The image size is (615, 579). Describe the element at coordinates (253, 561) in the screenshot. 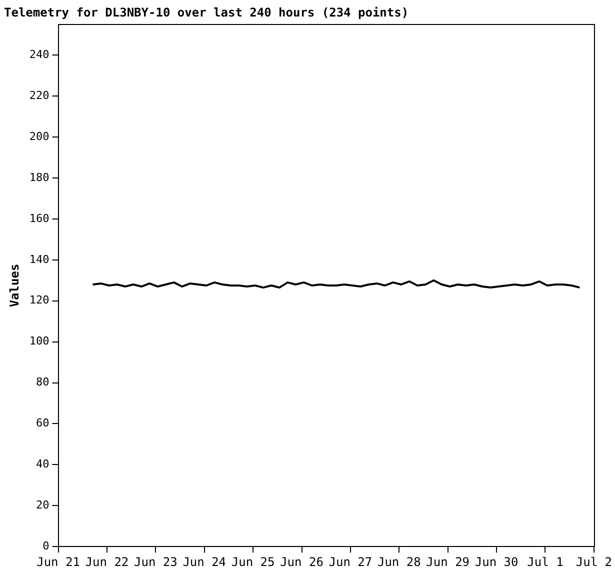

I see `x-tick-label: Jun 25` at that location.